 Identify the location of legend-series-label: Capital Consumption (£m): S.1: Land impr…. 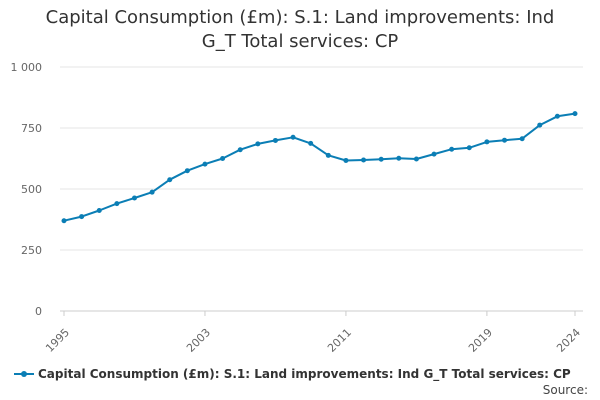
(304, 374).